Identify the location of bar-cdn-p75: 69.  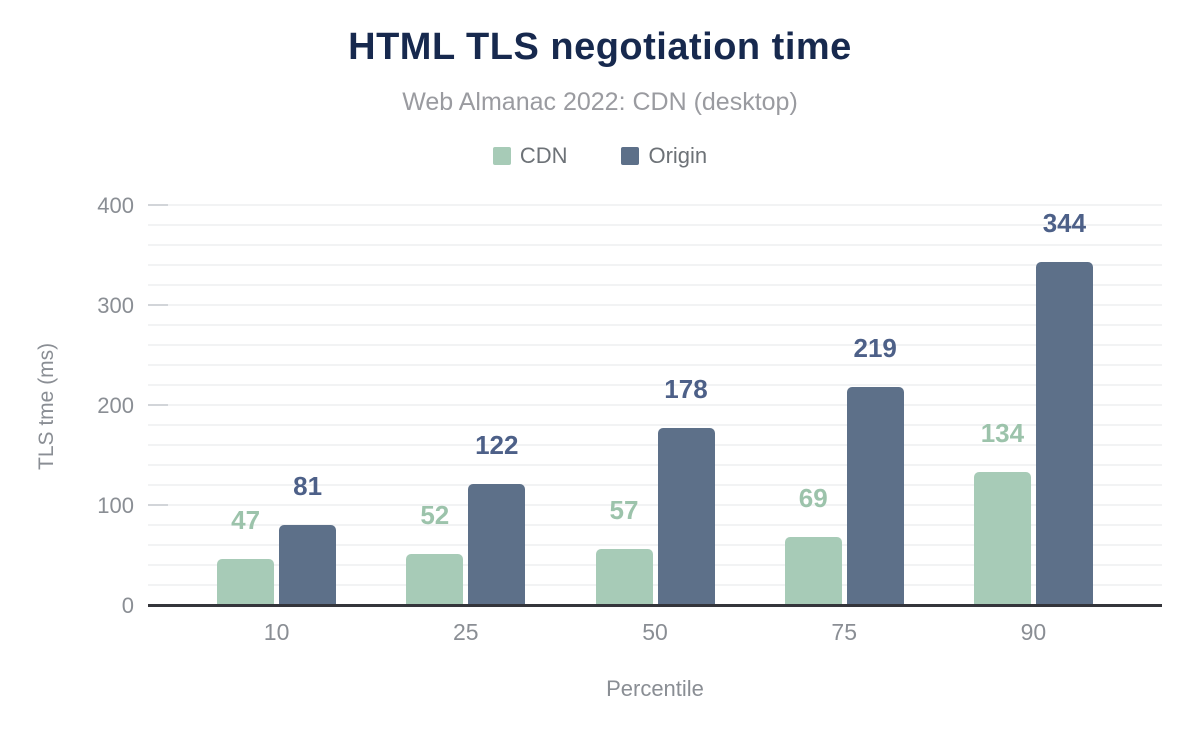
(813, 545).